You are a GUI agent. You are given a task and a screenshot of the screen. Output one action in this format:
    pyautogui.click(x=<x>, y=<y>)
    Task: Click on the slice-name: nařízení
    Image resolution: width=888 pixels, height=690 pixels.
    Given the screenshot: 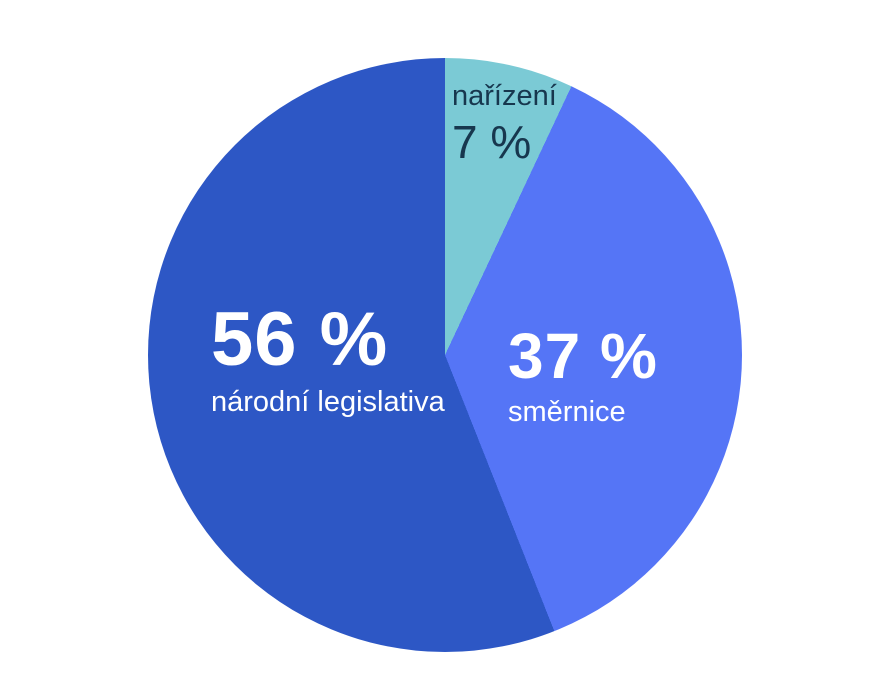 What is the action you would take?
    pyautogui.click(x=504, y=96)
    